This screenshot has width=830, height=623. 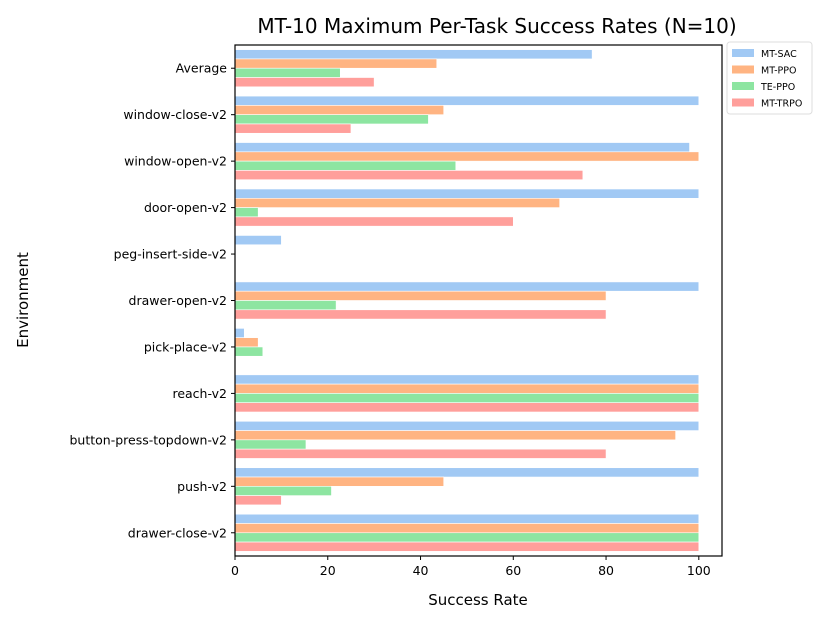 I want to click on y-tick-label: reach-v2, so click(x=199, y=393).